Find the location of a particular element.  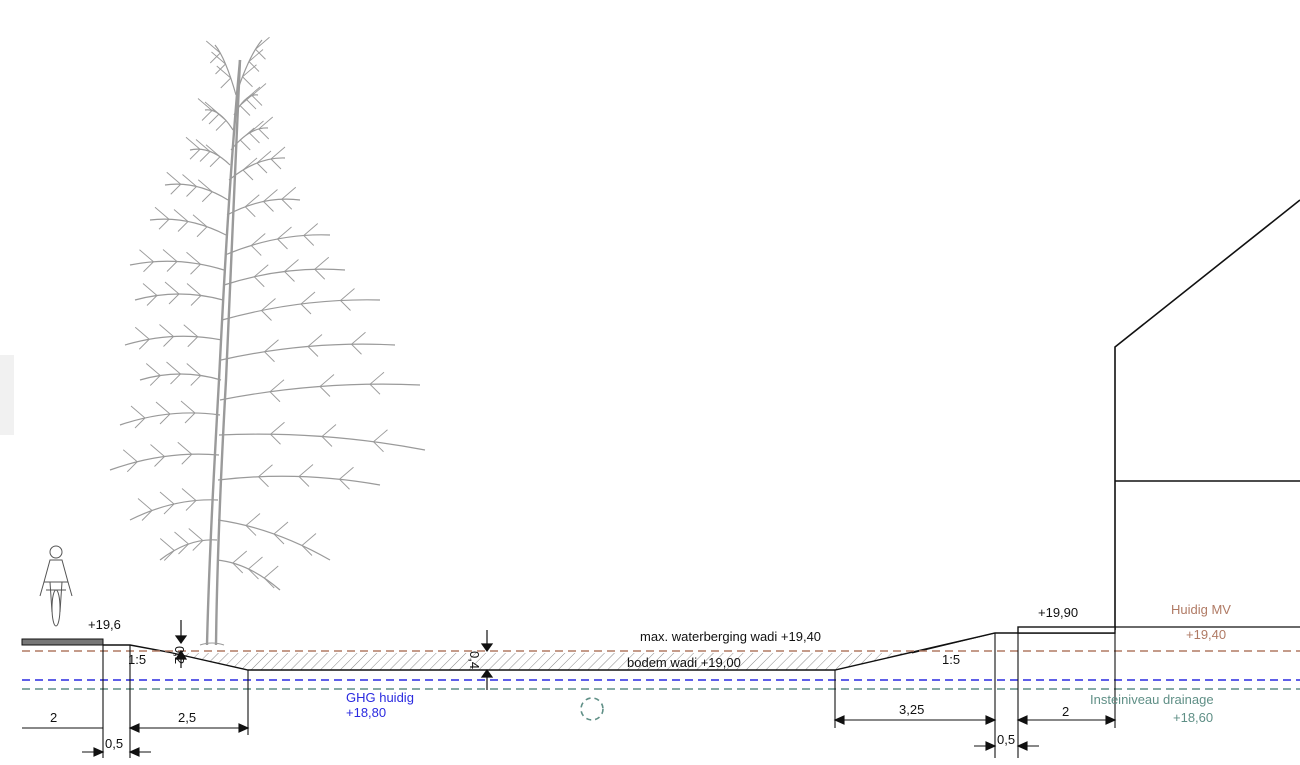

ghg-label: GHG huidig is located at coordinates (380, 697).